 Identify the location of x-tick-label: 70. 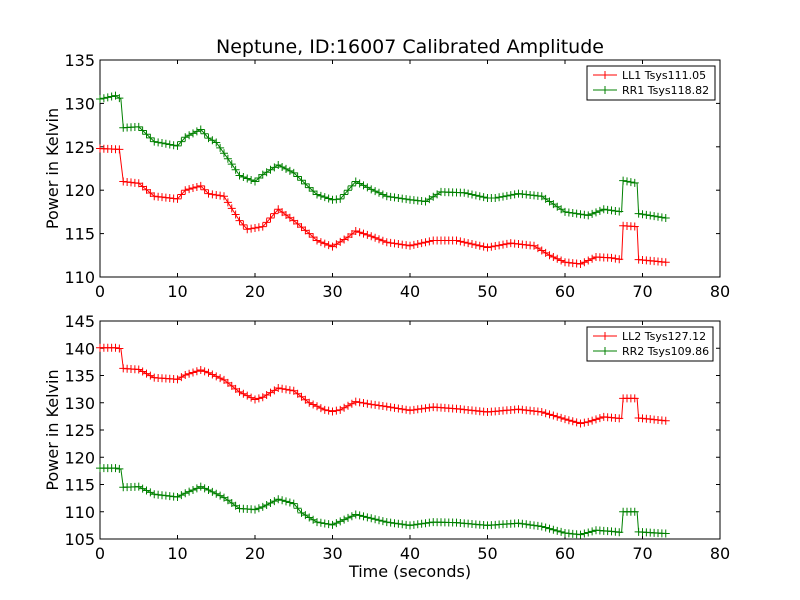
(642, 291).